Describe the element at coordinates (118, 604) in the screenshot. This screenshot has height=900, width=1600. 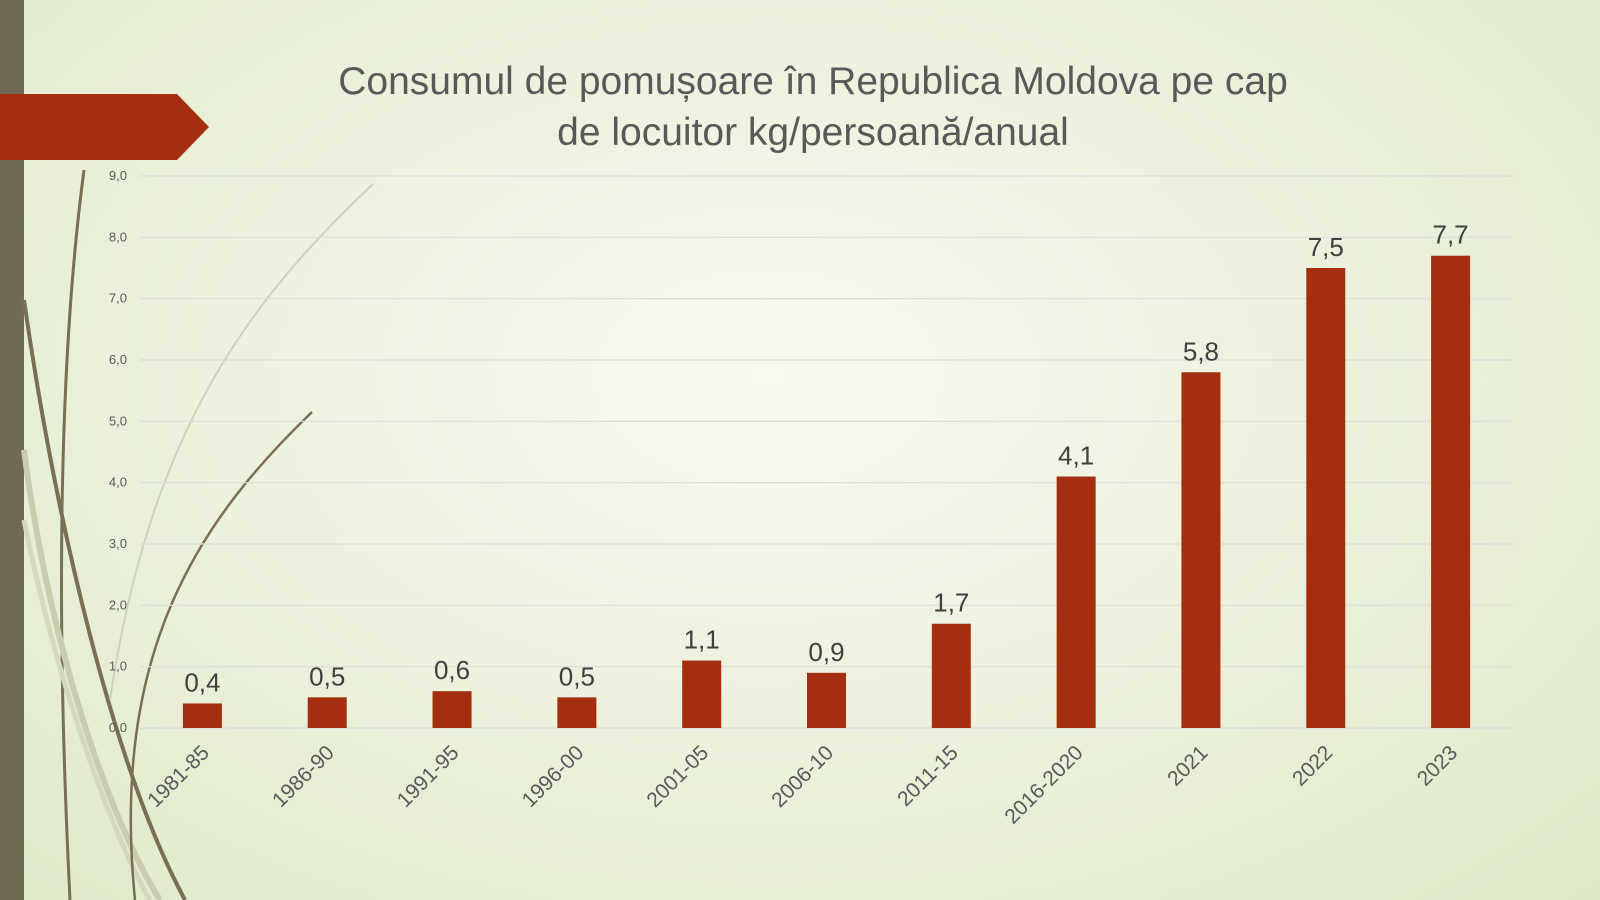
I see `y-tick-label: 2,0` at that location.